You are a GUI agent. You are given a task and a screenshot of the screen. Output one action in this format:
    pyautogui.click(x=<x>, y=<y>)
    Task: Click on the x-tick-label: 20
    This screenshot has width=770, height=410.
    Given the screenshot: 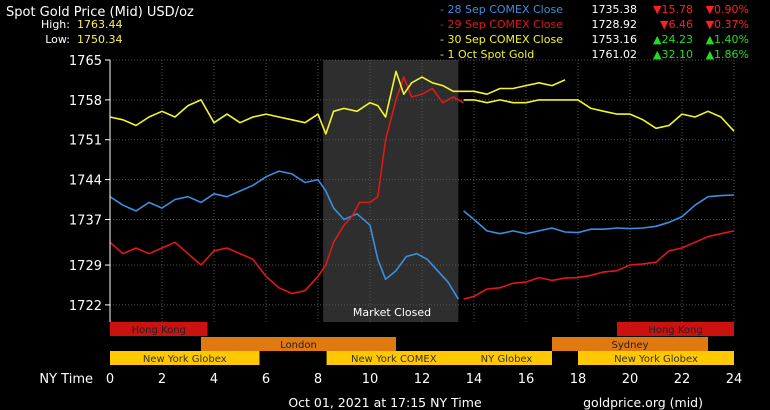 What is the action you would take?
    pyautogui.click(x=630, y=379)
    